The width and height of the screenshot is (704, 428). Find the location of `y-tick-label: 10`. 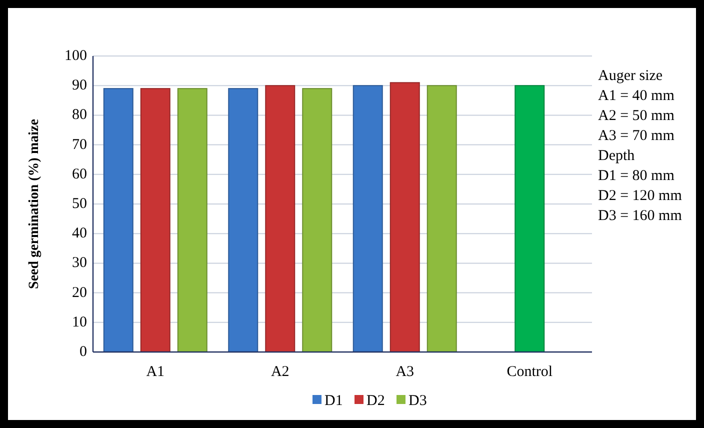

y-tick-label: 10 is located at coordinates (79, 322).